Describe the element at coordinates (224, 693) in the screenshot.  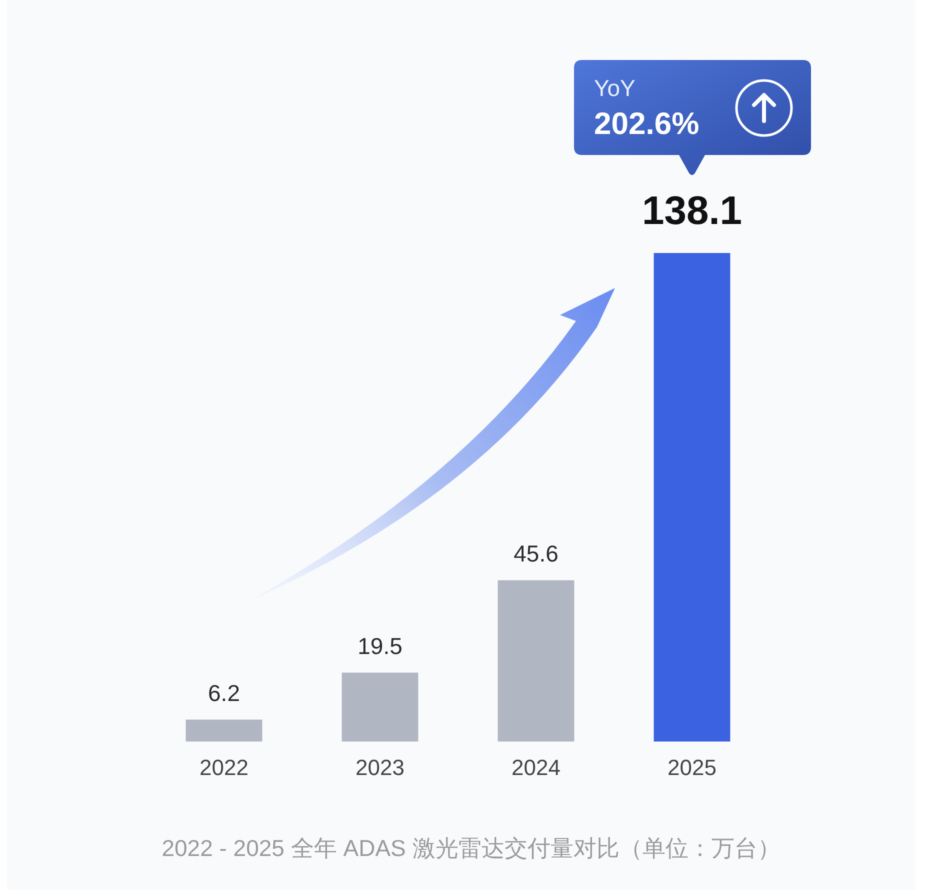
I see `data-label: 6.2` at that location.